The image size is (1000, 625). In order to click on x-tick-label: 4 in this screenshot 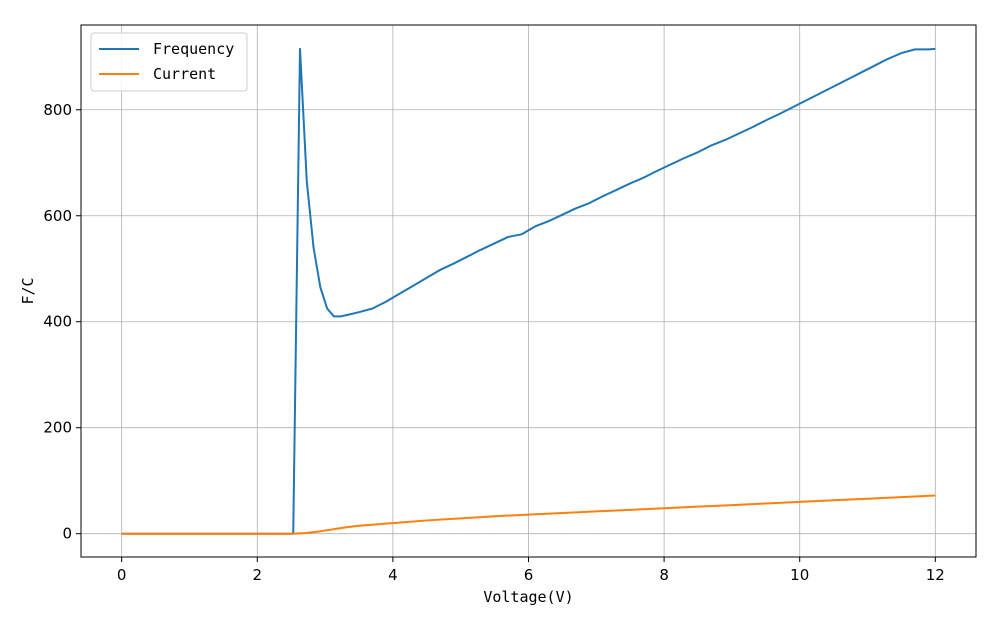, I will do `click(393, 575)`.